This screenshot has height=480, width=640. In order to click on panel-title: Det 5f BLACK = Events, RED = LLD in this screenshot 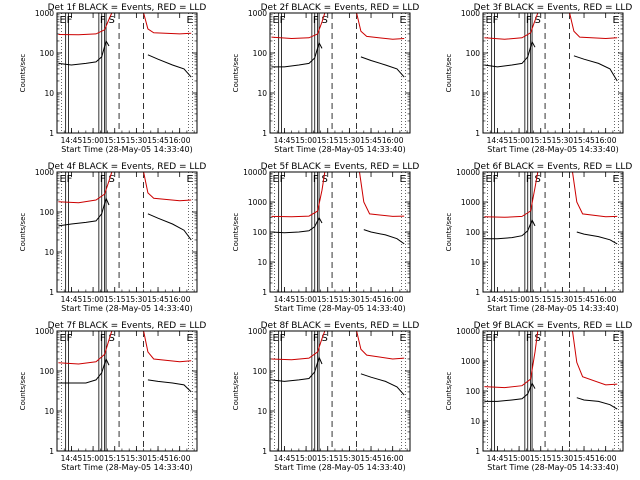, I will do `click(340, 167)`.